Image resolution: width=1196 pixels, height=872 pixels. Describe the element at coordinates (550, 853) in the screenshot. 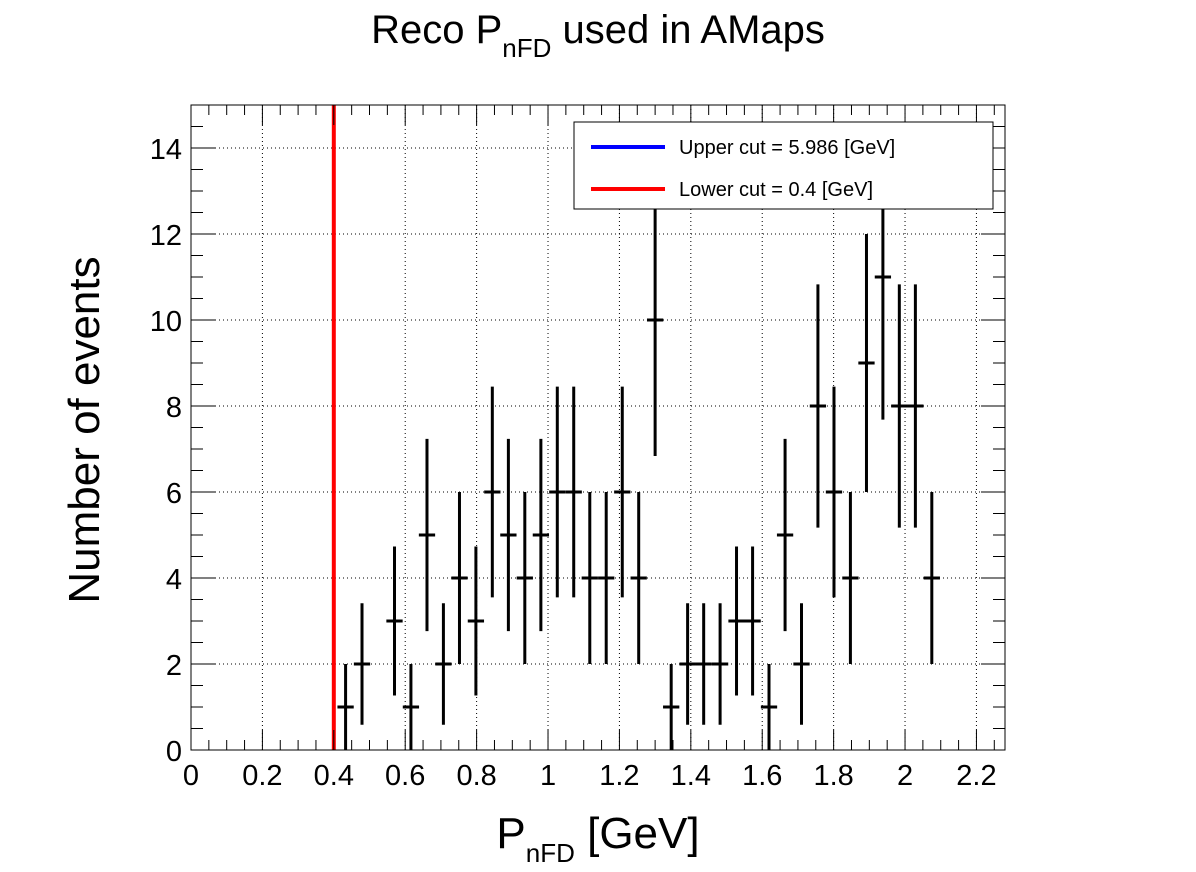

I see `x-title-subscript: nFD` at that location.